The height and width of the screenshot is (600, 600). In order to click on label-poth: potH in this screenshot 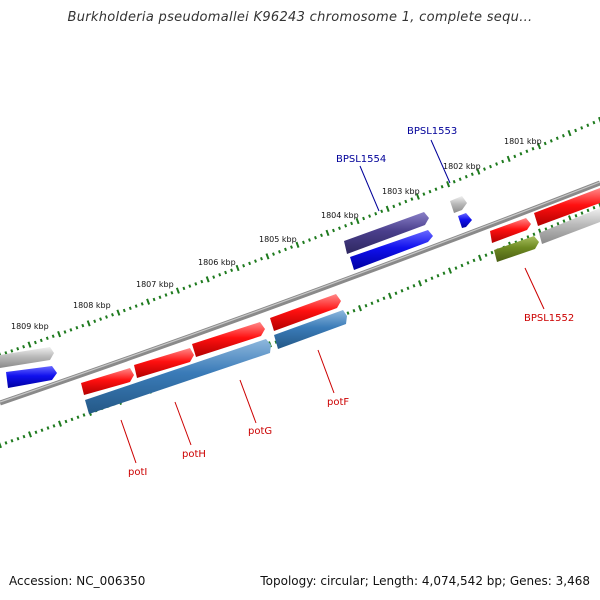, I will do `click(194, 454)`.